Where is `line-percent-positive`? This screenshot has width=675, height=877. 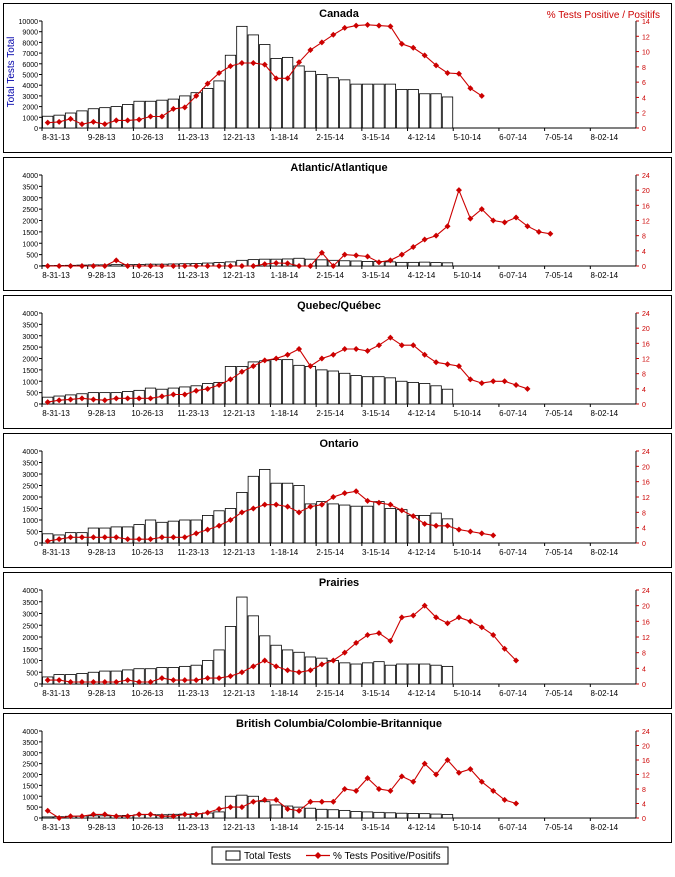
line-percent-positive is located at coordinates (282, 789).